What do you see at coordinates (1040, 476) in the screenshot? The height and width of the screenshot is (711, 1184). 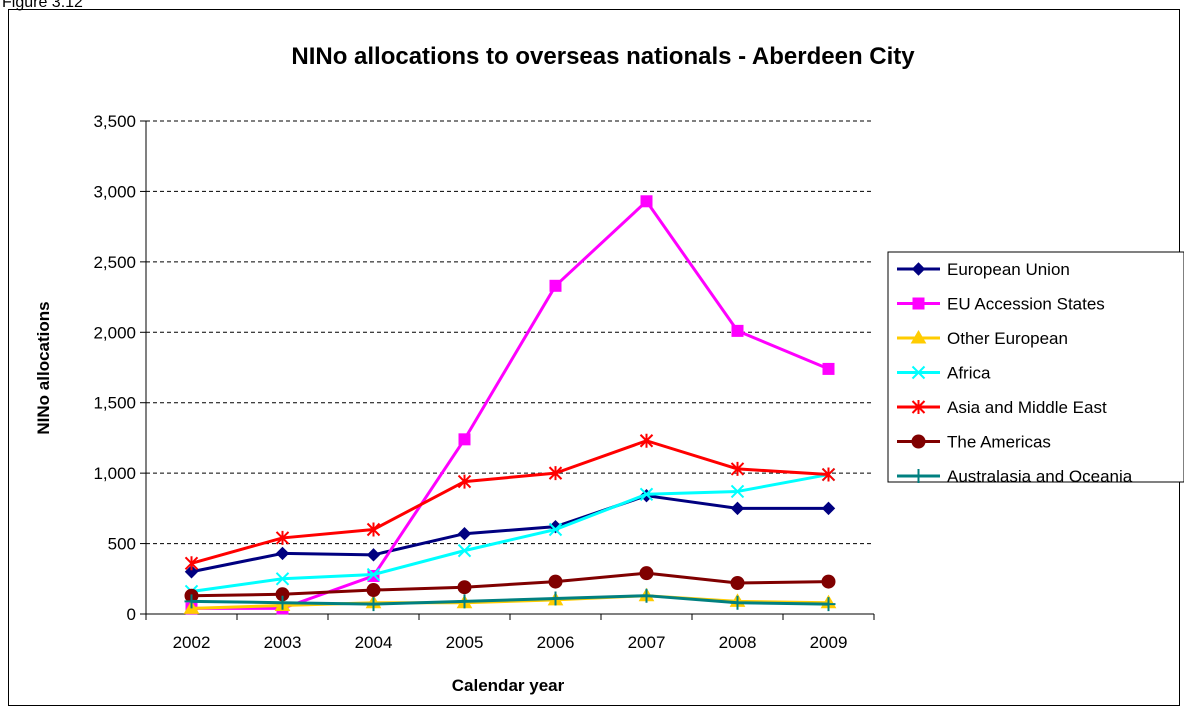 I see `legend-label: Australasia and Oceania` at bounding box center [1040, 476].